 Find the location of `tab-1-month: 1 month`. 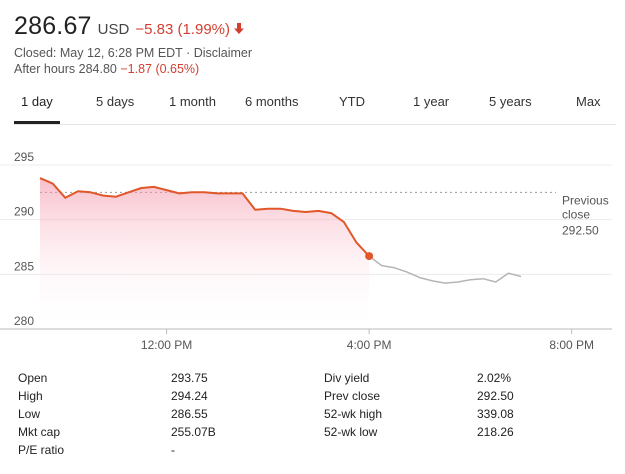

tab-1-month: 1 month is located at coordinates (192, 101).